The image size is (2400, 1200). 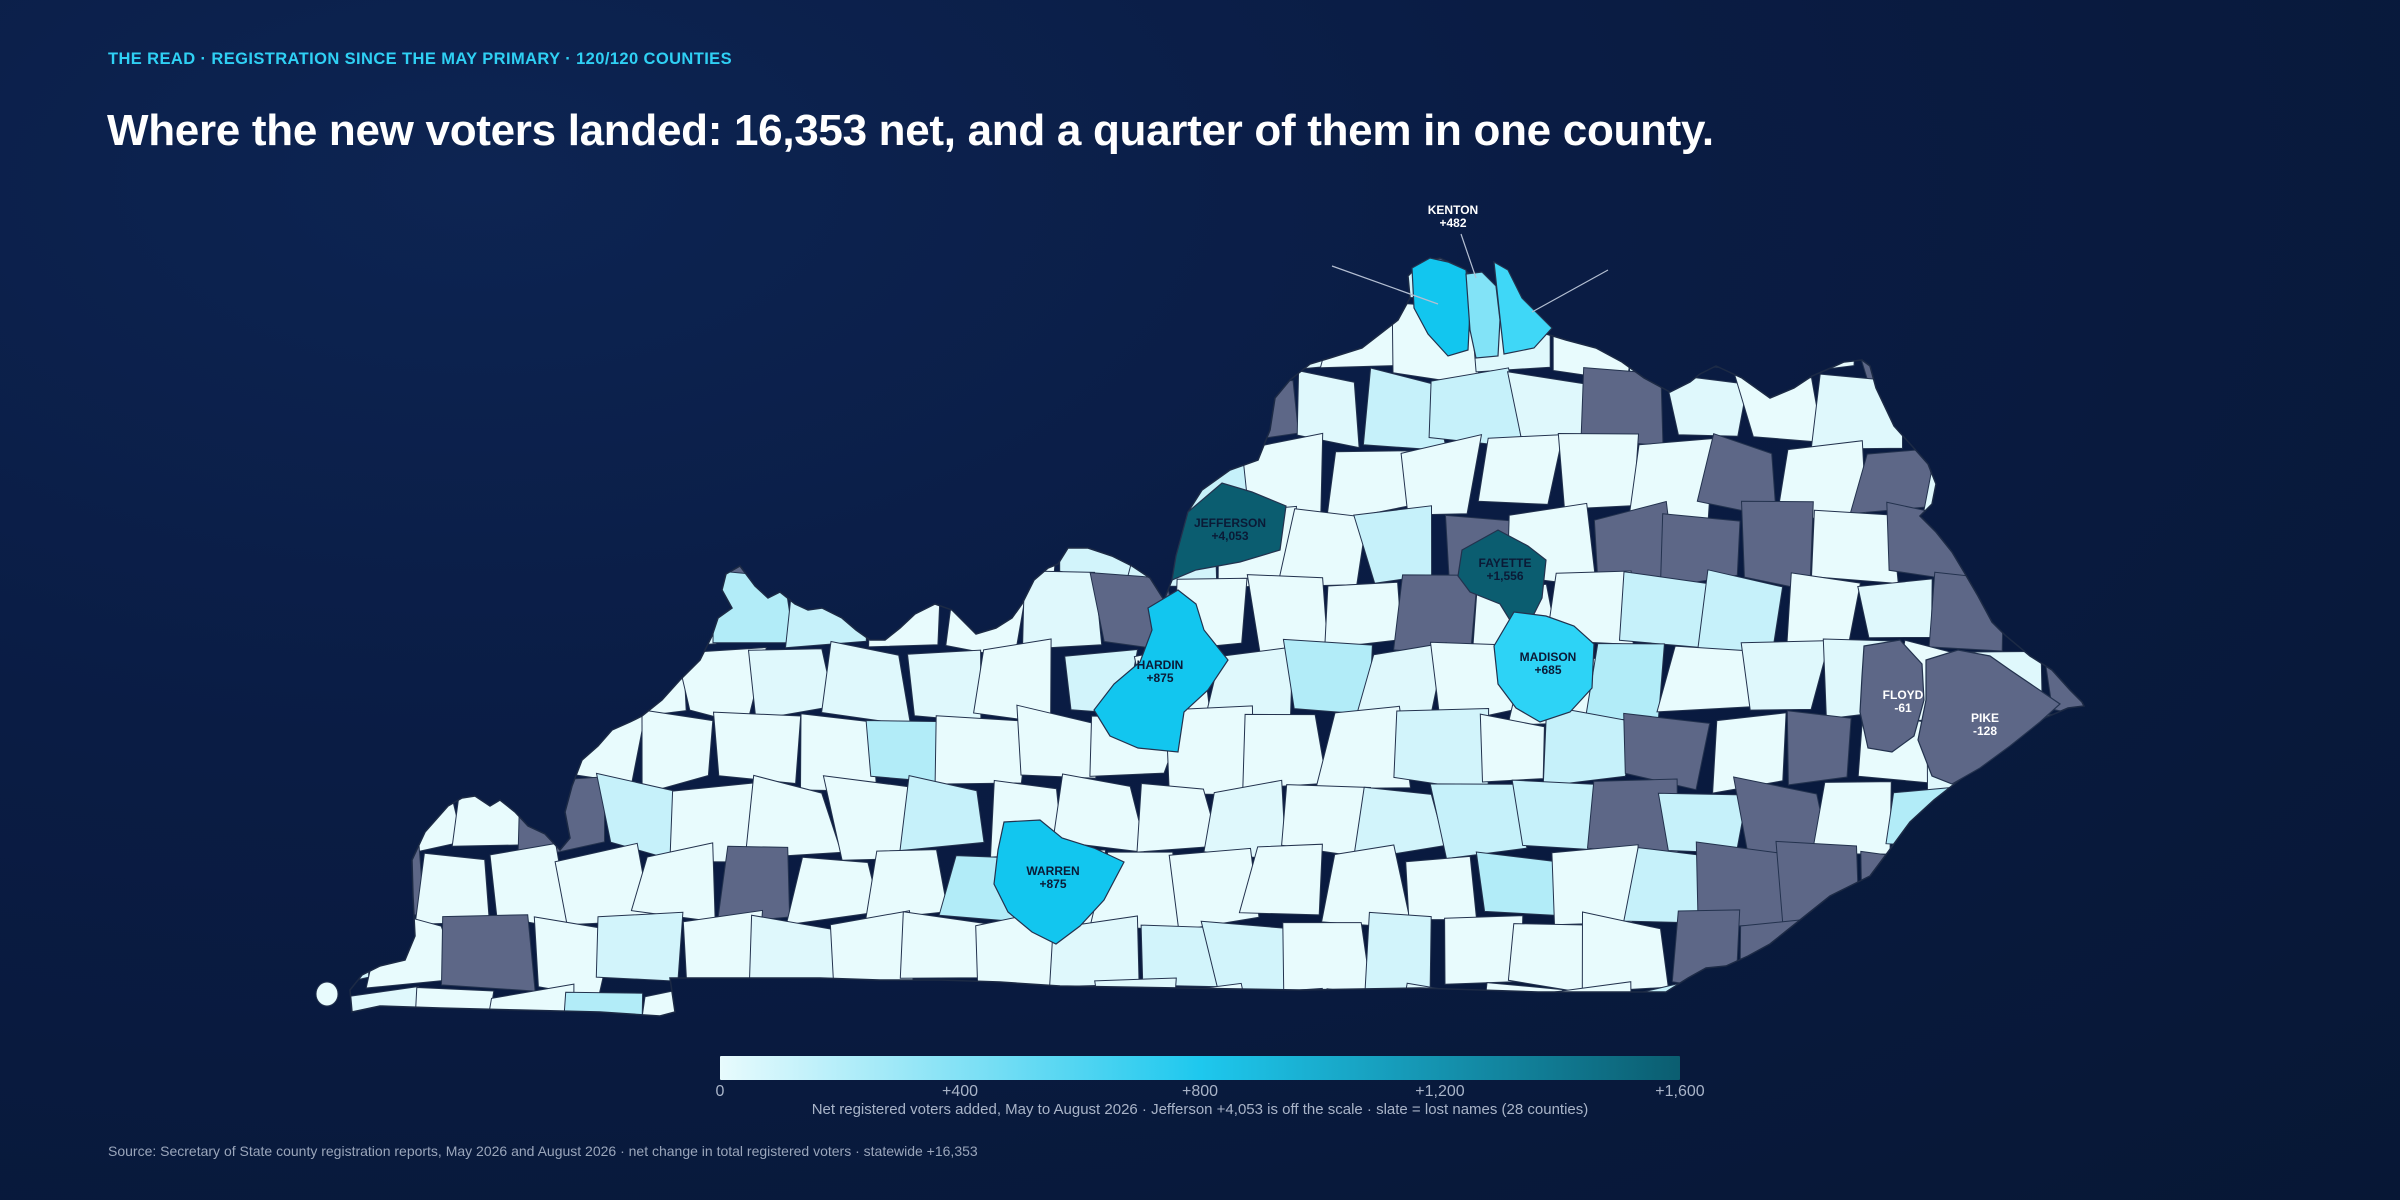 I want to click on county-value-label: +685, so click(x=1547, y=670).